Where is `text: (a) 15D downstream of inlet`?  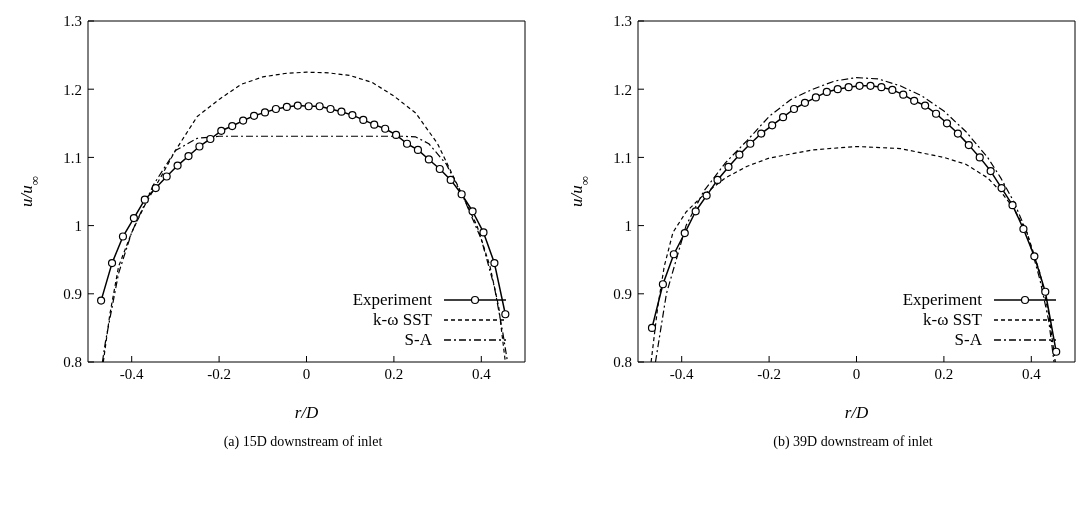
text: (a) 15D downstream of inlet is located at coordinates (303, 442).